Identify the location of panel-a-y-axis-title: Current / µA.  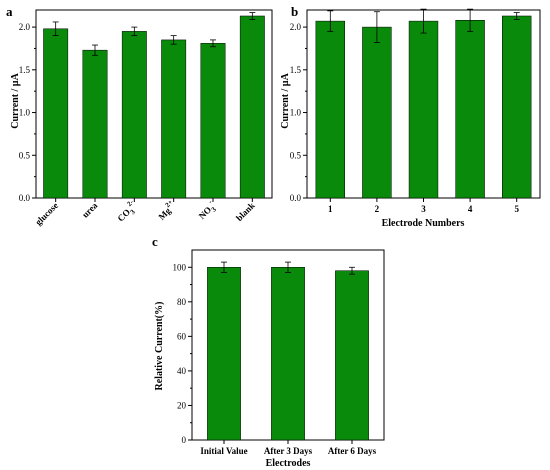
(15, 100).